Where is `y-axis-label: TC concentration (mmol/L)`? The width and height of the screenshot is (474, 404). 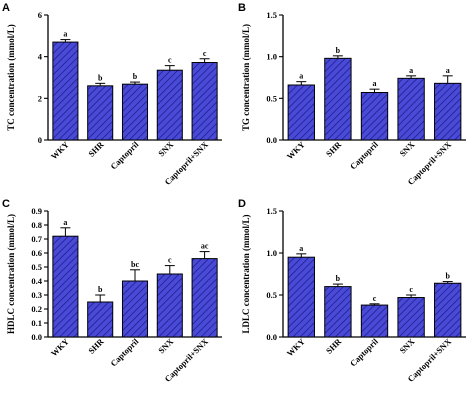 y-axis-label: TC concentration (mmol/L) is located at coordinates (11, 77).